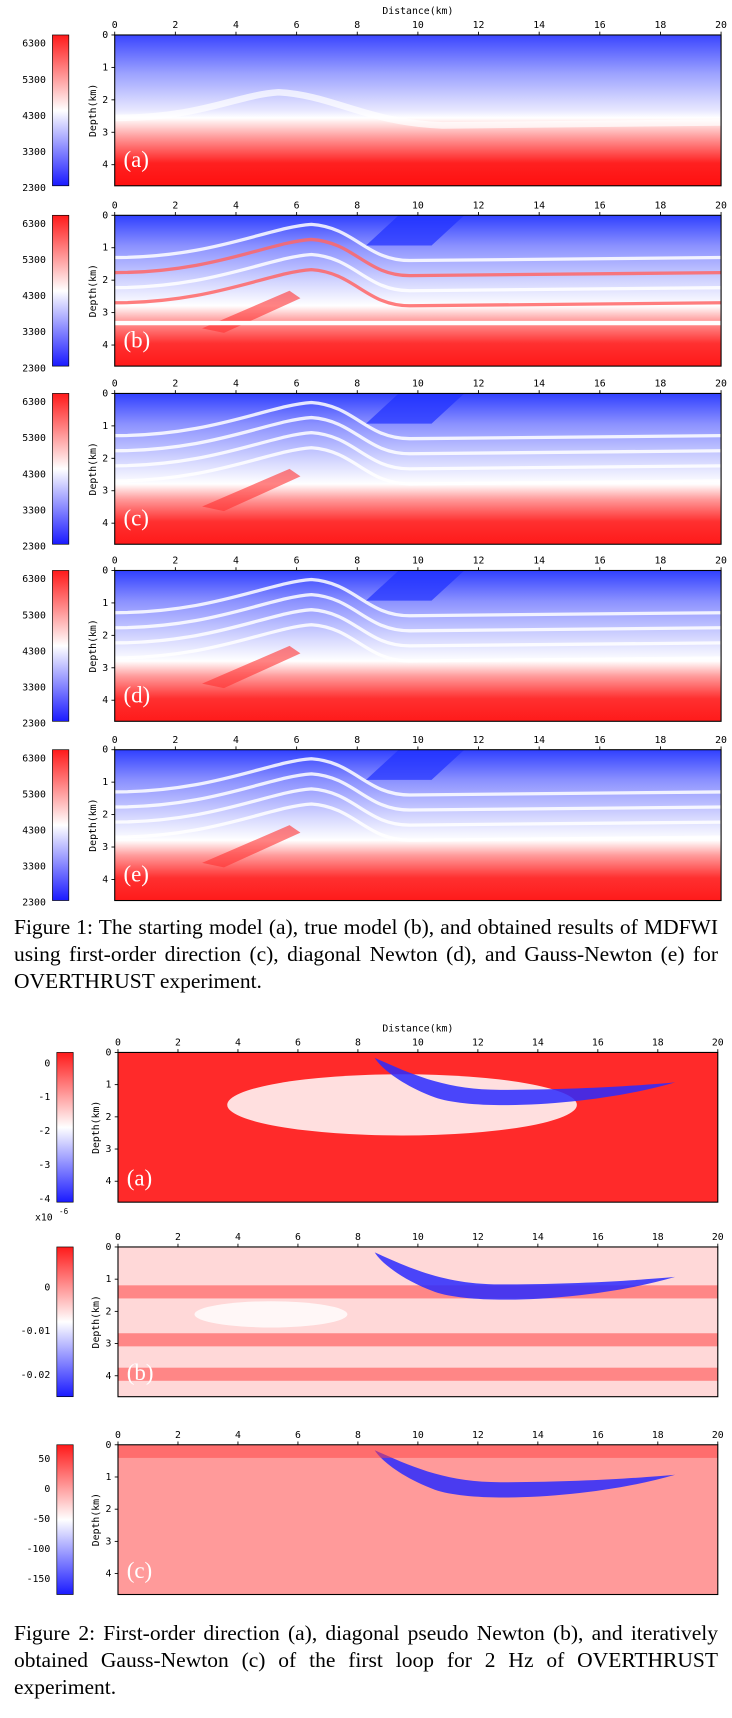 This screenshot has width=732, height=1718. What do you see at coordinates (44, 1459) in the screenshot?
I see `colorbar-tick-label: 50` at bounding box center [44, 1459].